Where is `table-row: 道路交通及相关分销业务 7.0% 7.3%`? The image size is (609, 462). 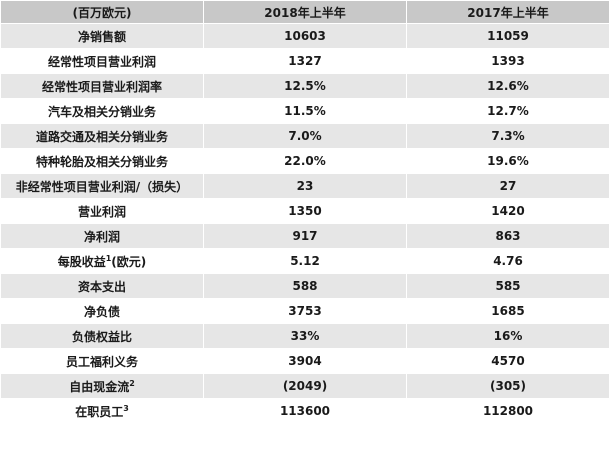
table-row: 道路交通及相关分销业务 7.0% 7.3% is located at coordinates (304, 136).